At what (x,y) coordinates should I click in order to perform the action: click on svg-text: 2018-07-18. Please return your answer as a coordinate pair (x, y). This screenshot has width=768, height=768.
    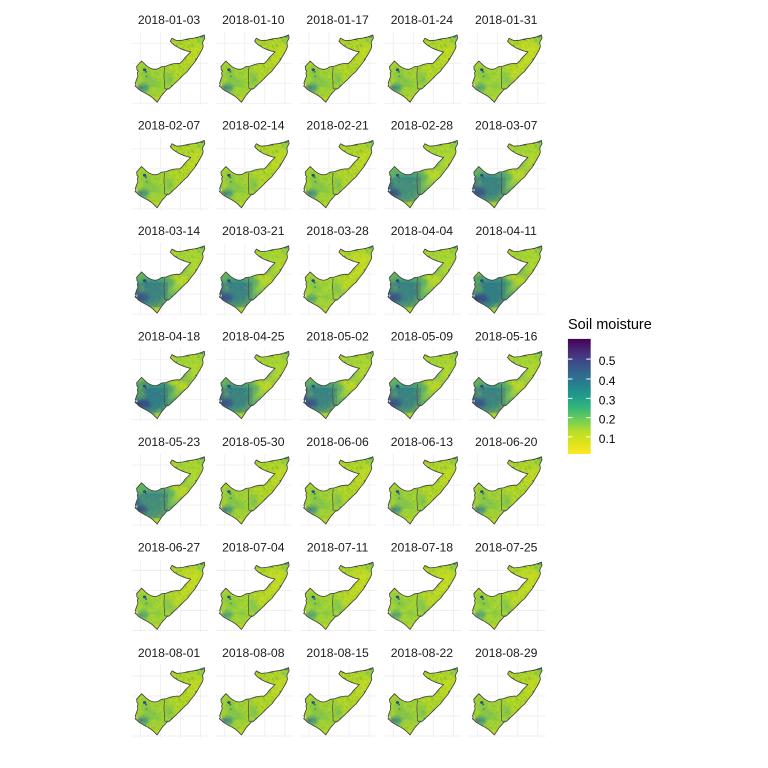
    Looking at the image, I should click on (422, 547).